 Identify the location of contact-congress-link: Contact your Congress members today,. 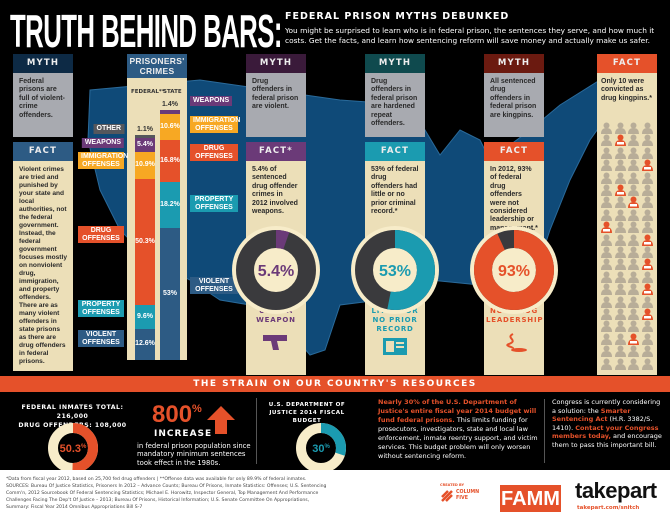
(605, 432).